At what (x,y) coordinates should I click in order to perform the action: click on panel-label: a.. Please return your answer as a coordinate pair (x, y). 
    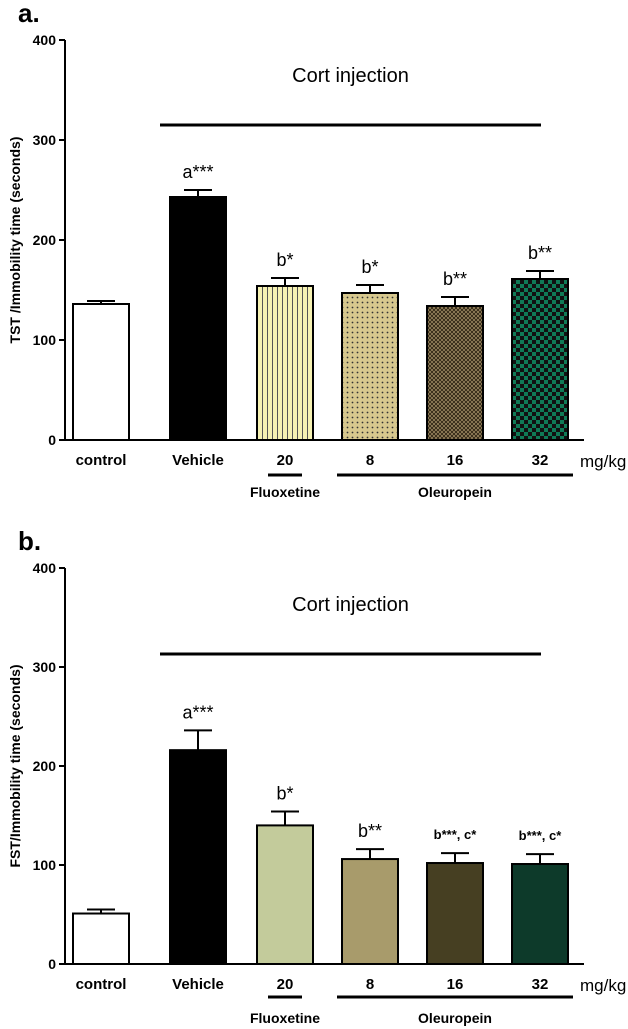
    Looking at the image, I should click on (29, 14).